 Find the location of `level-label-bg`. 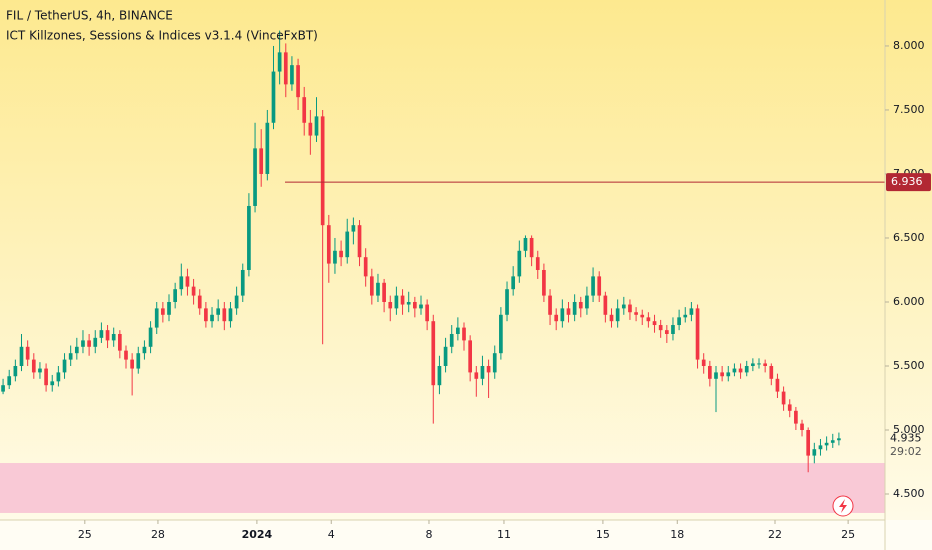

level-label-bg is located at coordinates (908, 182).